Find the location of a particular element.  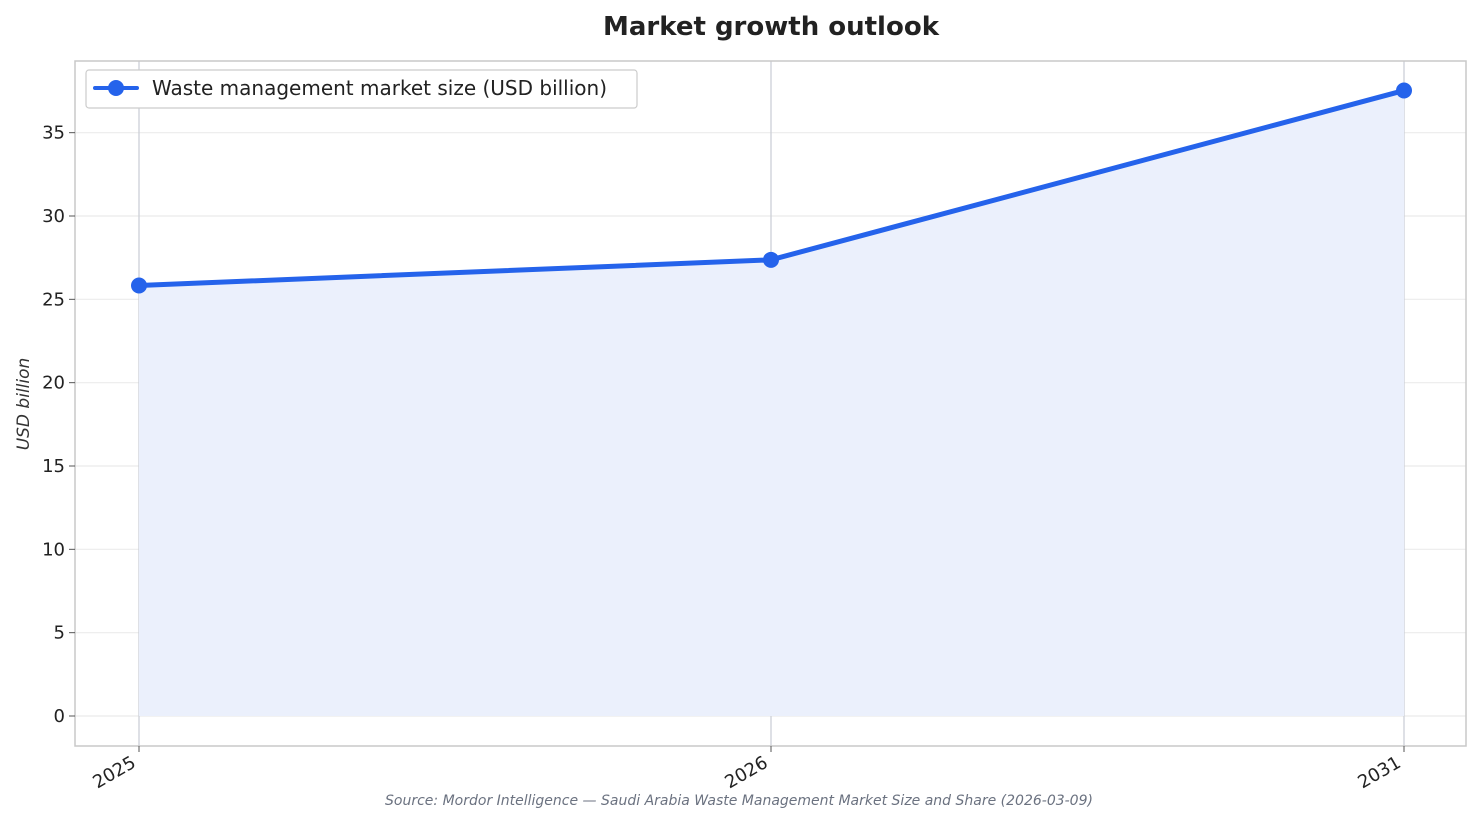

y-tick-label-0: 0 is located at coordinates (59, 716).